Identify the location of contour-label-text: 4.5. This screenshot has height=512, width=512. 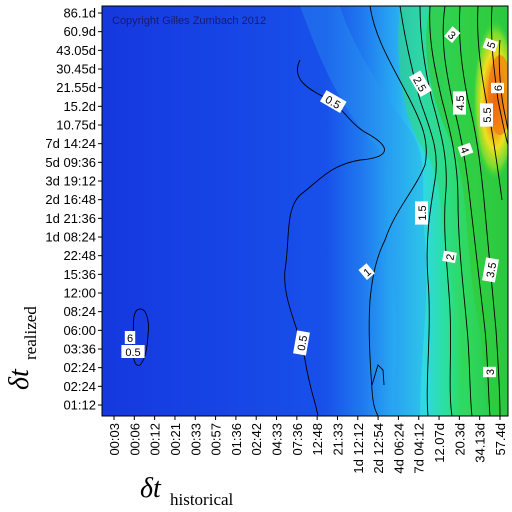
(461, 102).